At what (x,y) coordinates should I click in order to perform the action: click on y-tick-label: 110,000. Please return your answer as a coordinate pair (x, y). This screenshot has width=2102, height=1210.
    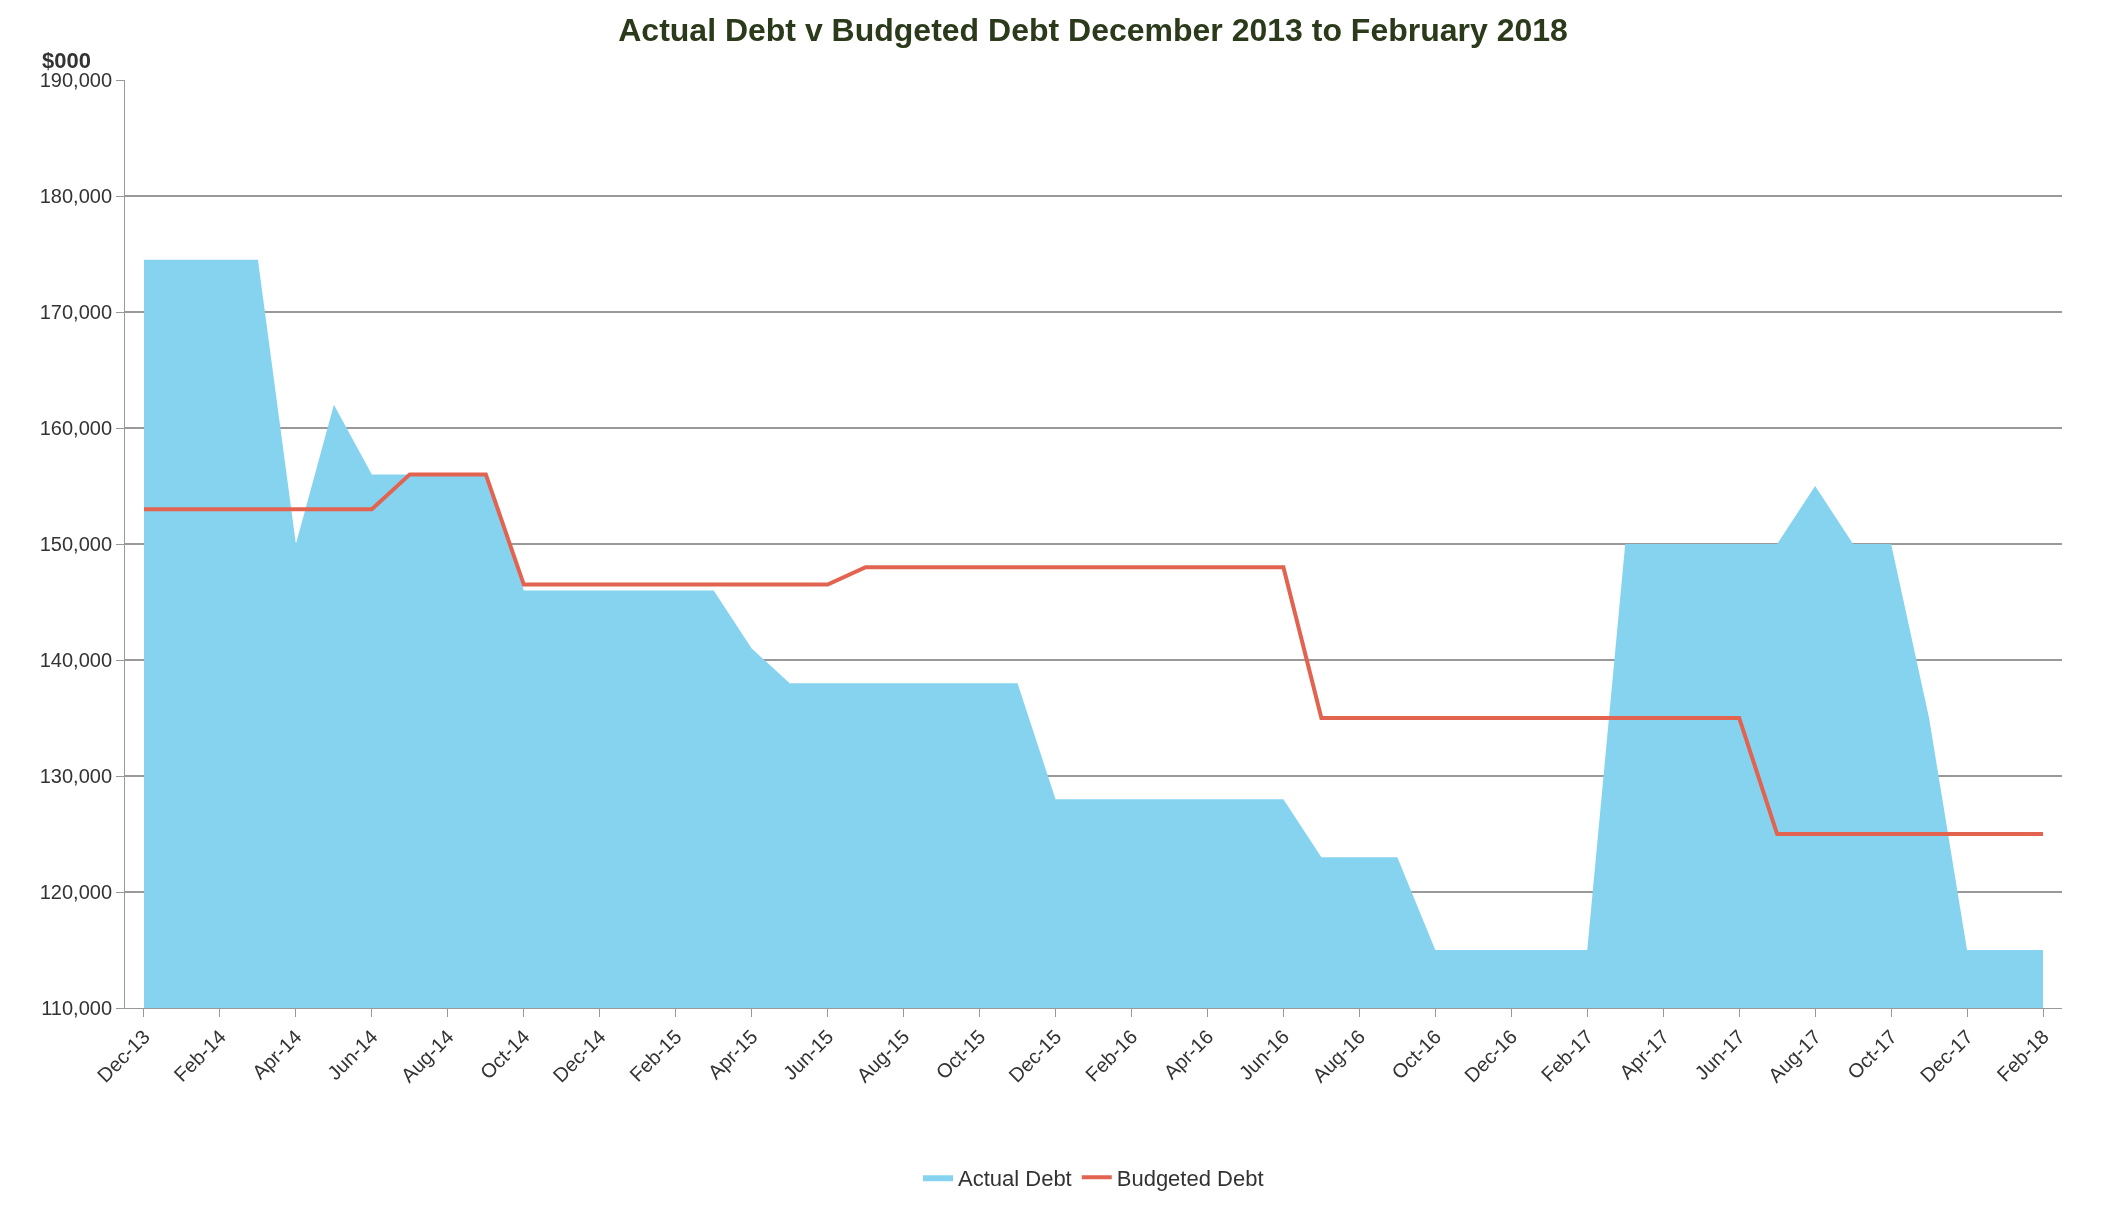
    Looking at the image, I should click on (76, 1008).